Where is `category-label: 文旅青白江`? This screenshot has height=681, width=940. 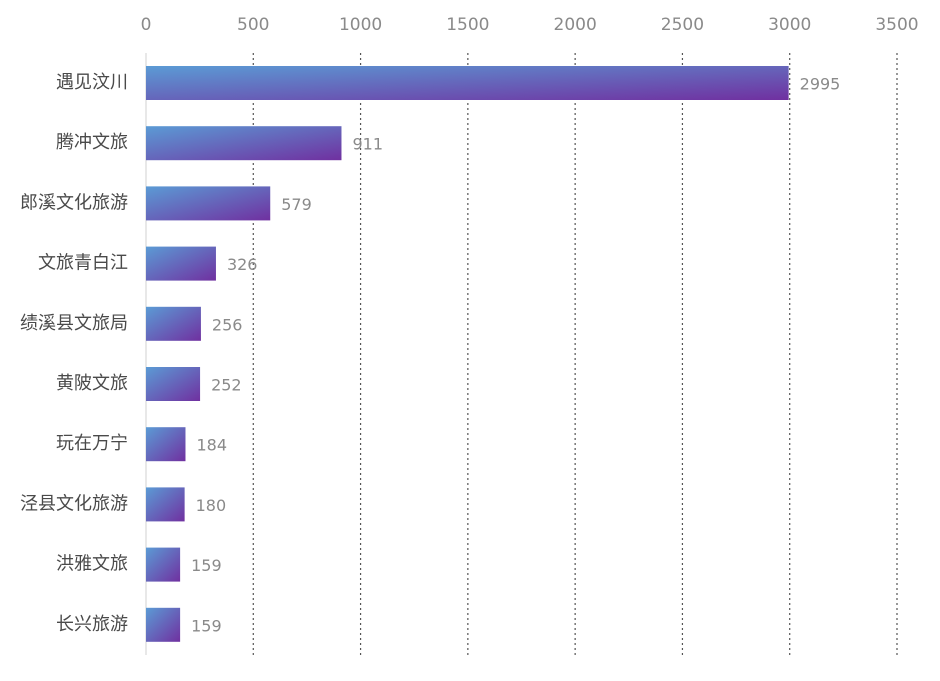
category-label: 文旅青白江 is located at coordinates (83, 263).